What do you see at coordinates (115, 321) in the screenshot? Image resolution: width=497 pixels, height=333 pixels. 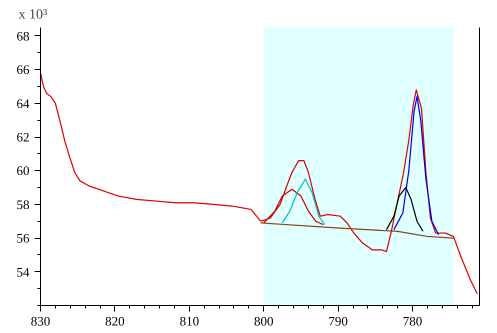 I see `x-tick-label: 820` at bounding box center [115, 321].